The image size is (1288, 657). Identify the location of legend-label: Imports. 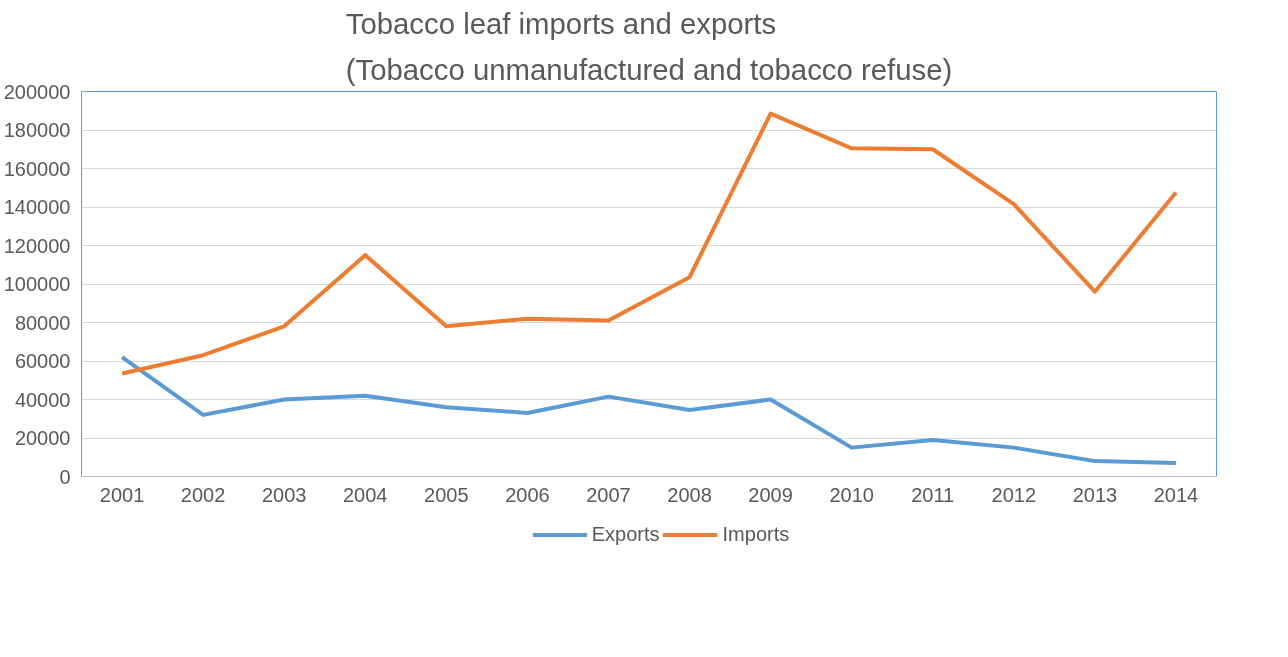
(756, 534).